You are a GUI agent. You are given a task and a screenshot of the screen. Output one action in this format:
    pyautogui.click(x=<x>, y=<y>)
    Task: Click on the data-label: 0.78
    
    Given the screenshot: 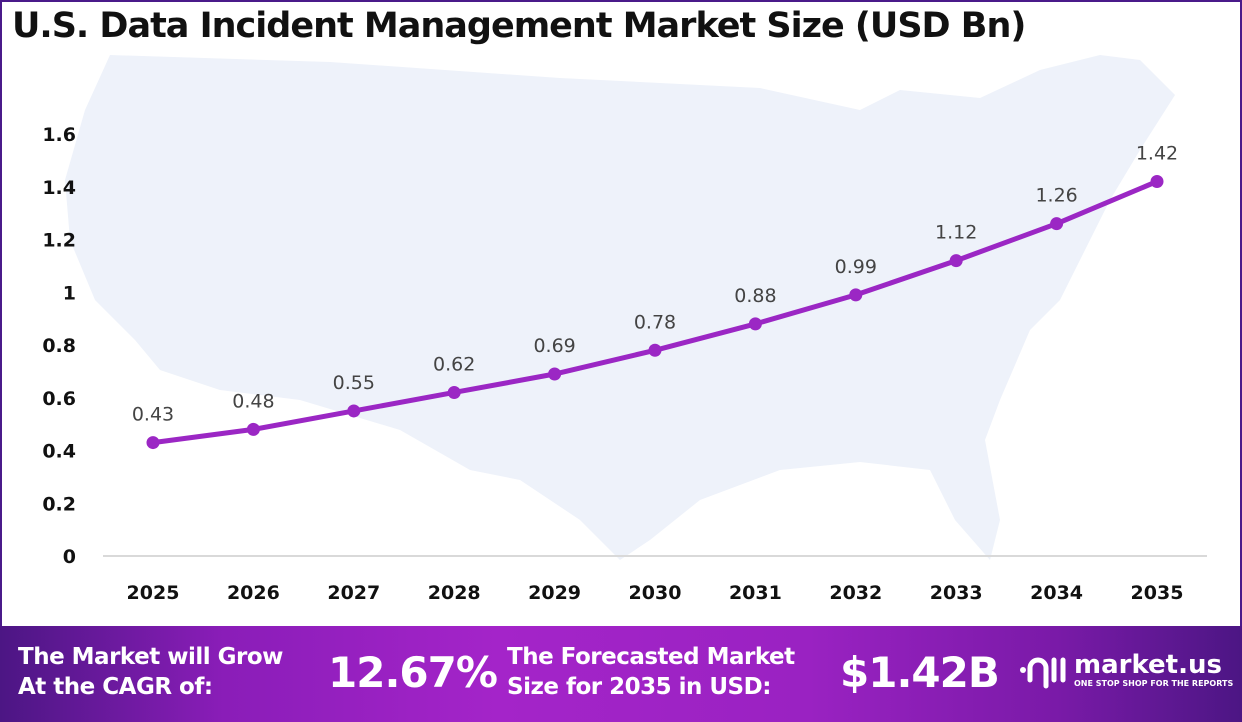 What is the action you would take?
    pyautogui.click(x=655, y=322)
    